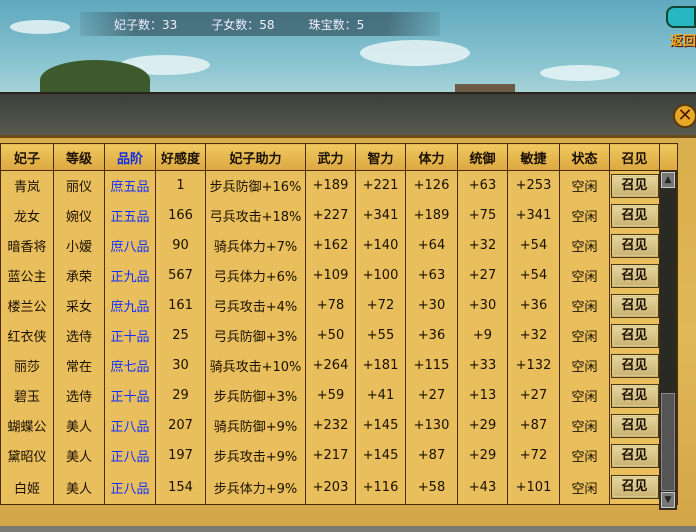  I want to click on cell-name: 楼兰公, so click(27, 305).